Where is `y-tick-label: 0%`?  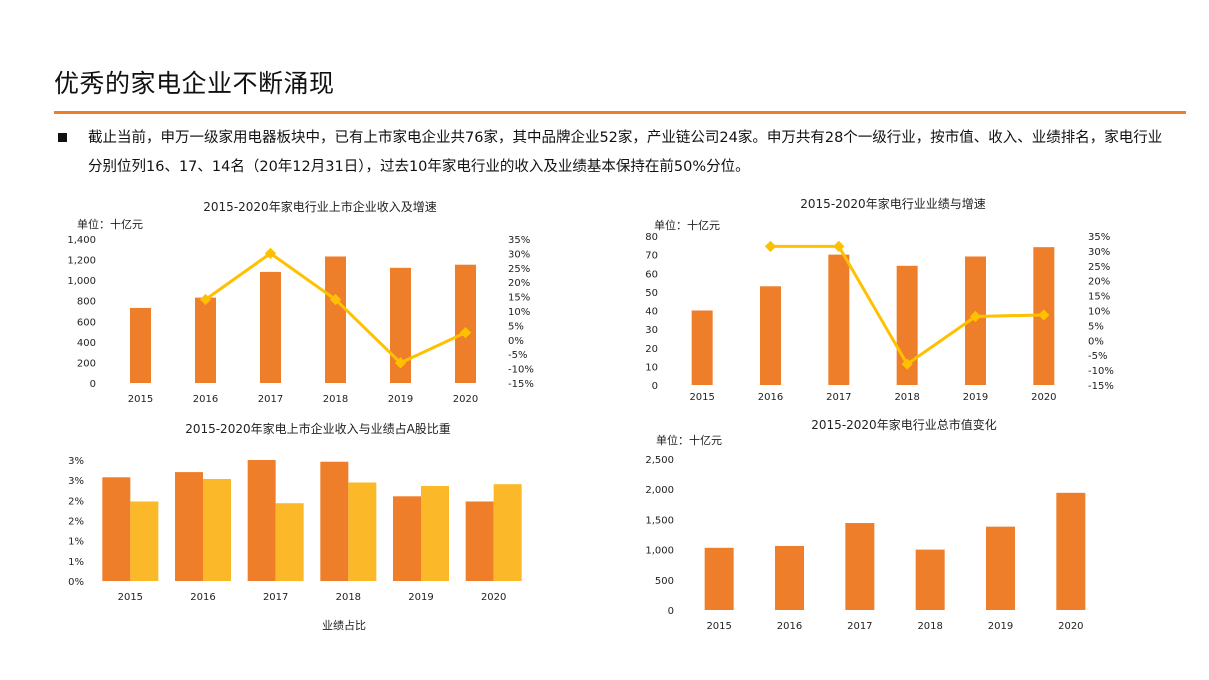 y-tick-label: 0% is located at coordinates (76, 582).